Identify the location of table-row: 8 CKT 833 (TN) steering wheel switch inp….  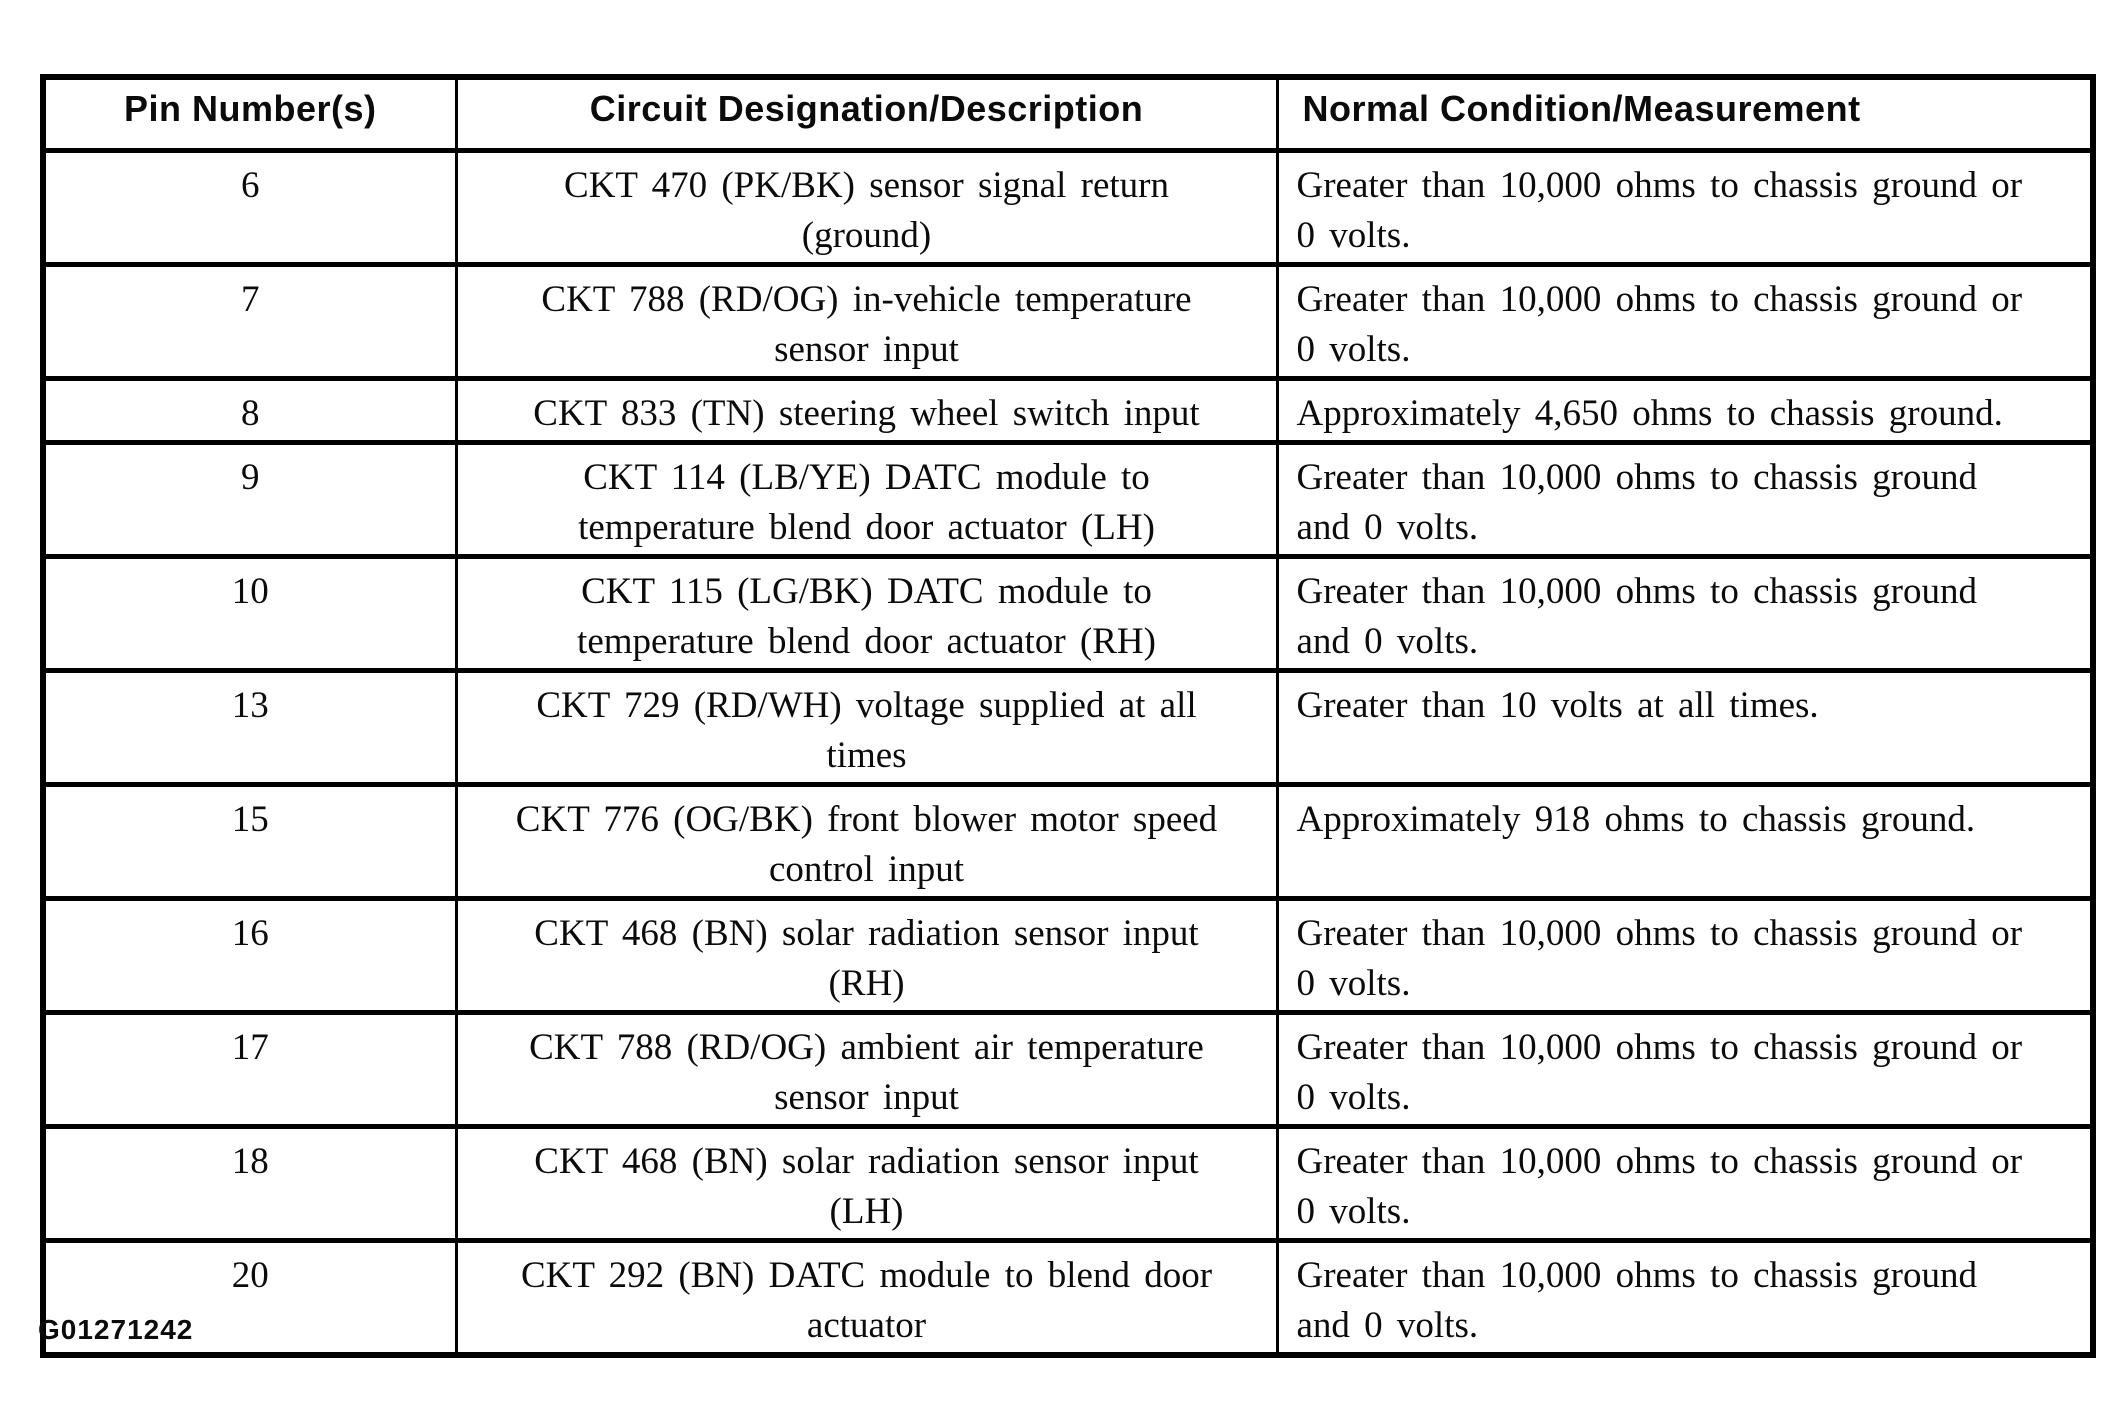
(1068, 410).